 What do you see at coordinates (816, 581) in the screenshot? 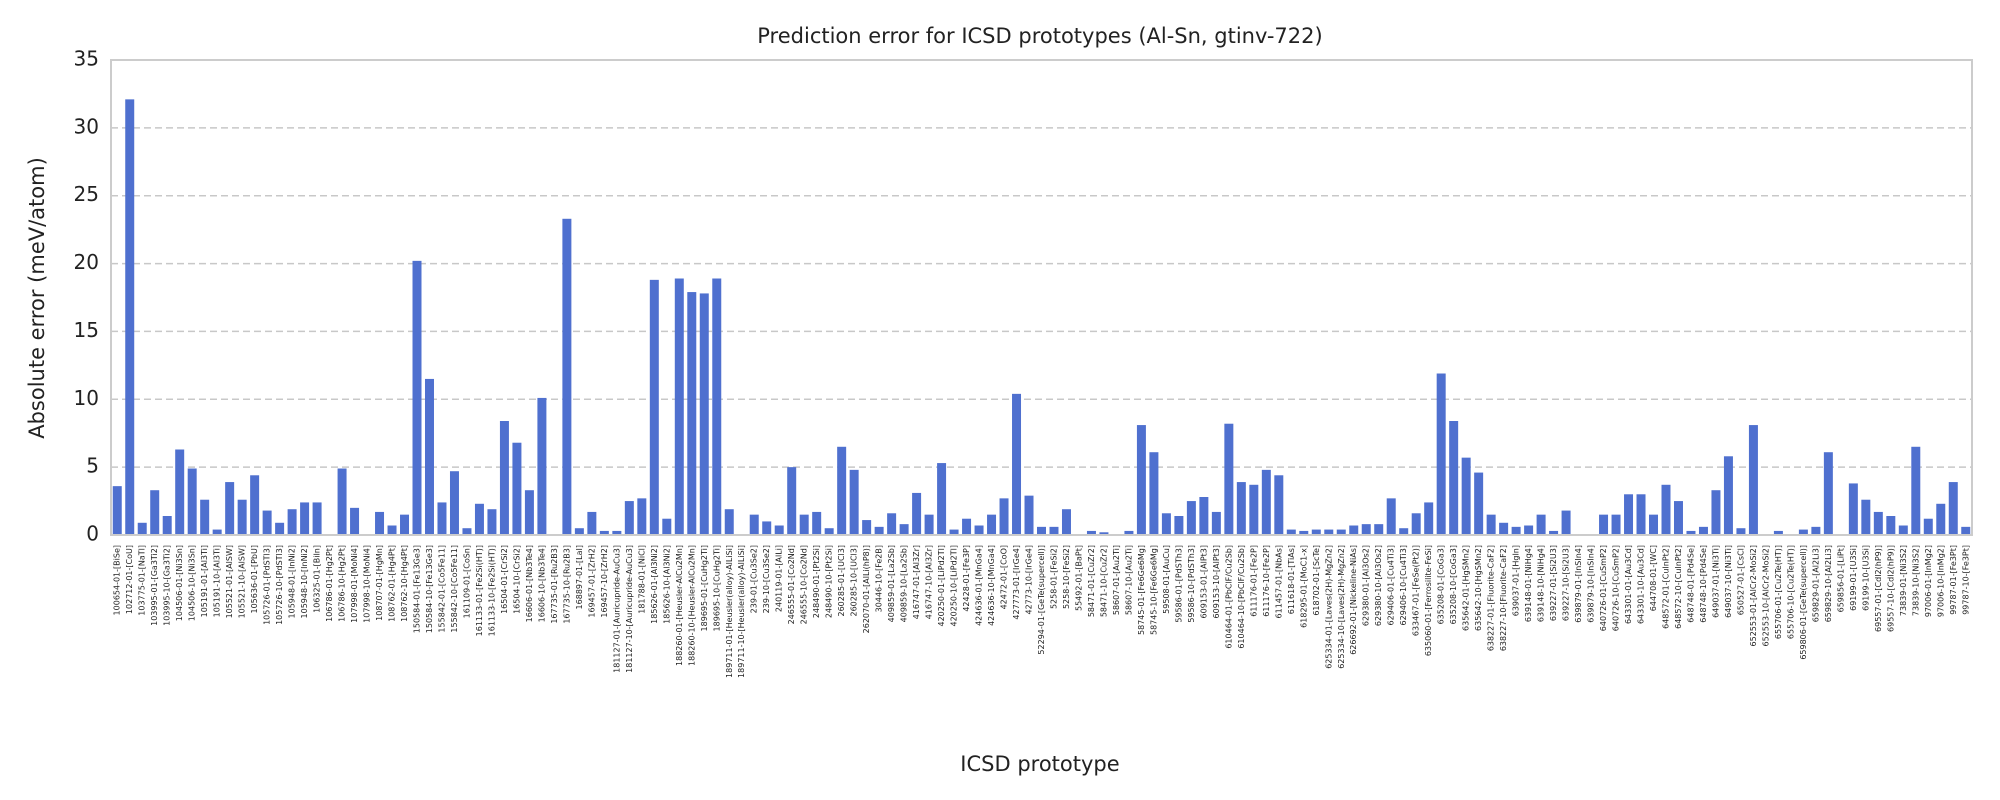
I see `x-tick-label: 248490-01-[Pt2Si]` at bounding box center [816, 581].